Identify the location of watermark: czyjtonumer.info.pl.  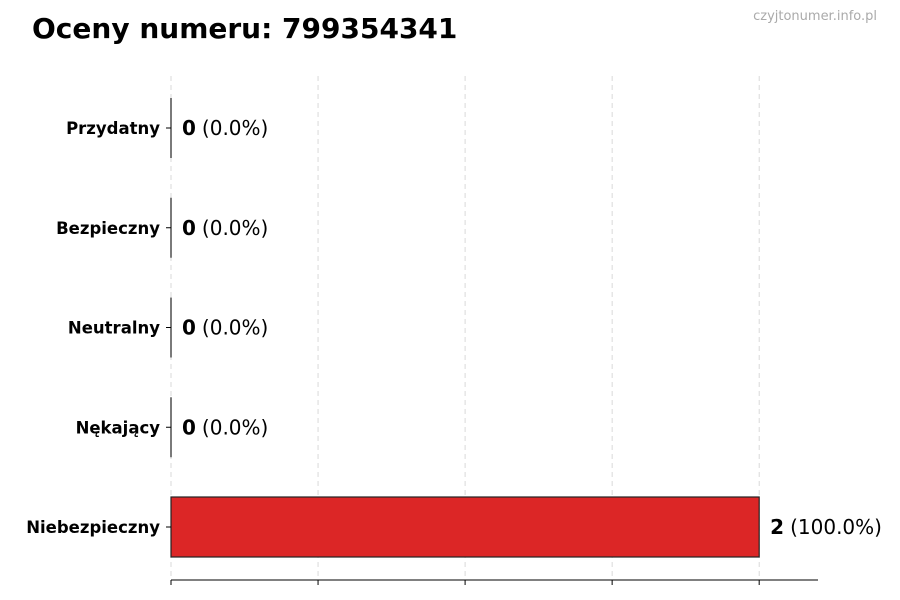
(815, 16).